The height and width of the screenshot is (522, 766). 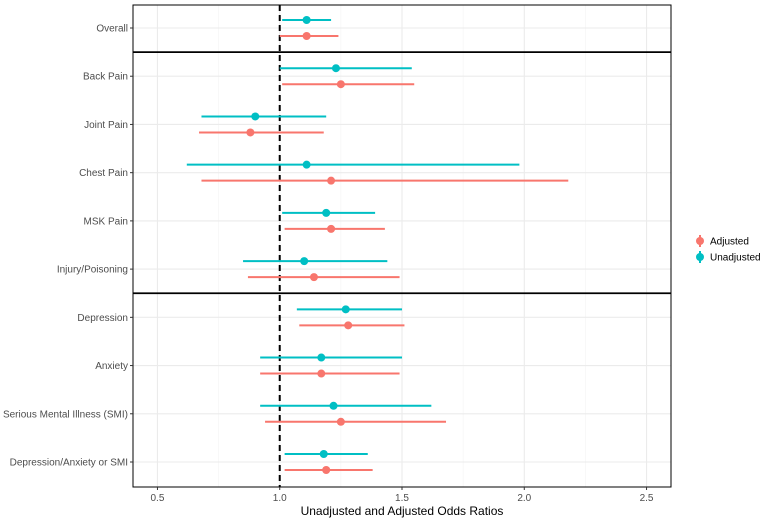 I want to click on y-tick-label: Anxiety, so click(x=111, y=366).